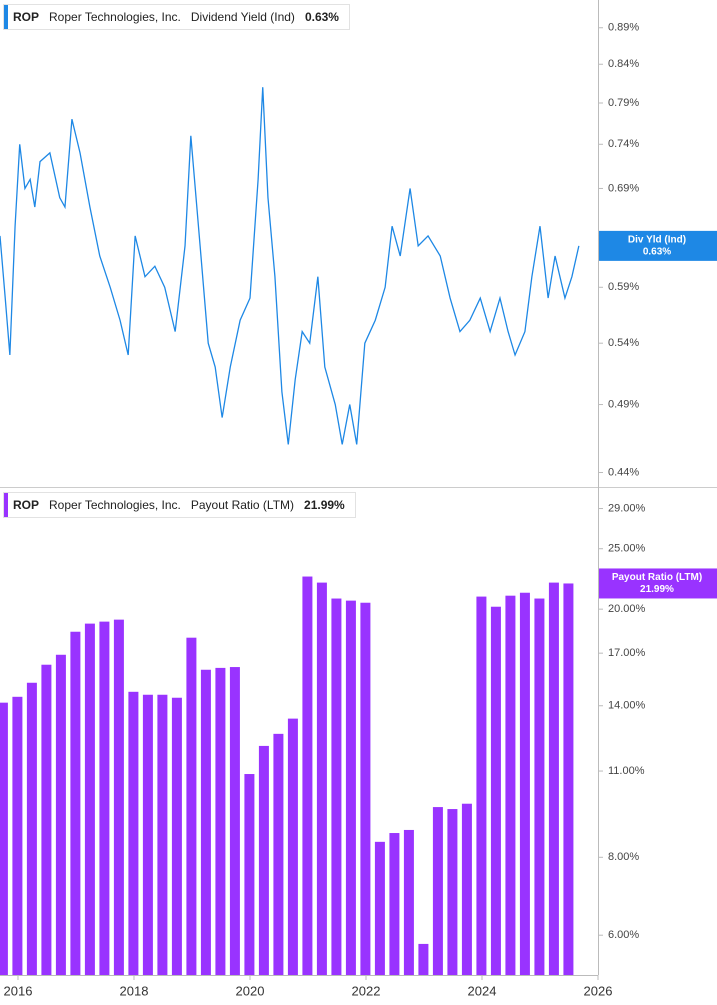 This screenshot has height=1005, width=717. What do you see at coordinates (626, 771) in the screenshot?
I see `y-tick-label: 11.00%` at bounding box center [626, 771].